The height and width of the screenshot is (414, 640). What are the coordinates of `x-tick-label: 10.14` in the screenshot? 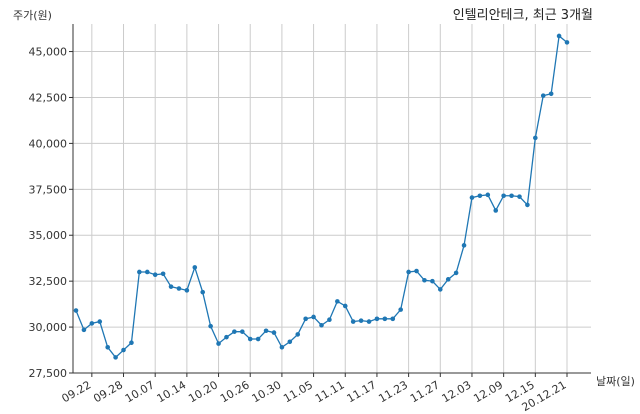 It's located at (172, 391).